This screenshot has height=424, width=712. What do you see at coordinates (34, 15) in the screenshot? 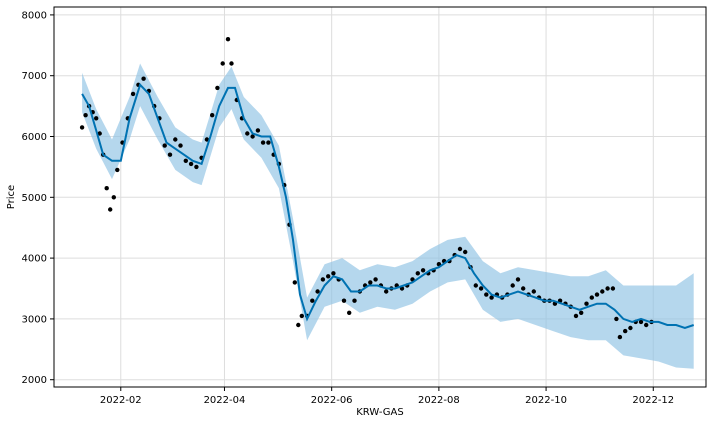
I see `y-tick-label: 8000` at bounding box center [34, 15].